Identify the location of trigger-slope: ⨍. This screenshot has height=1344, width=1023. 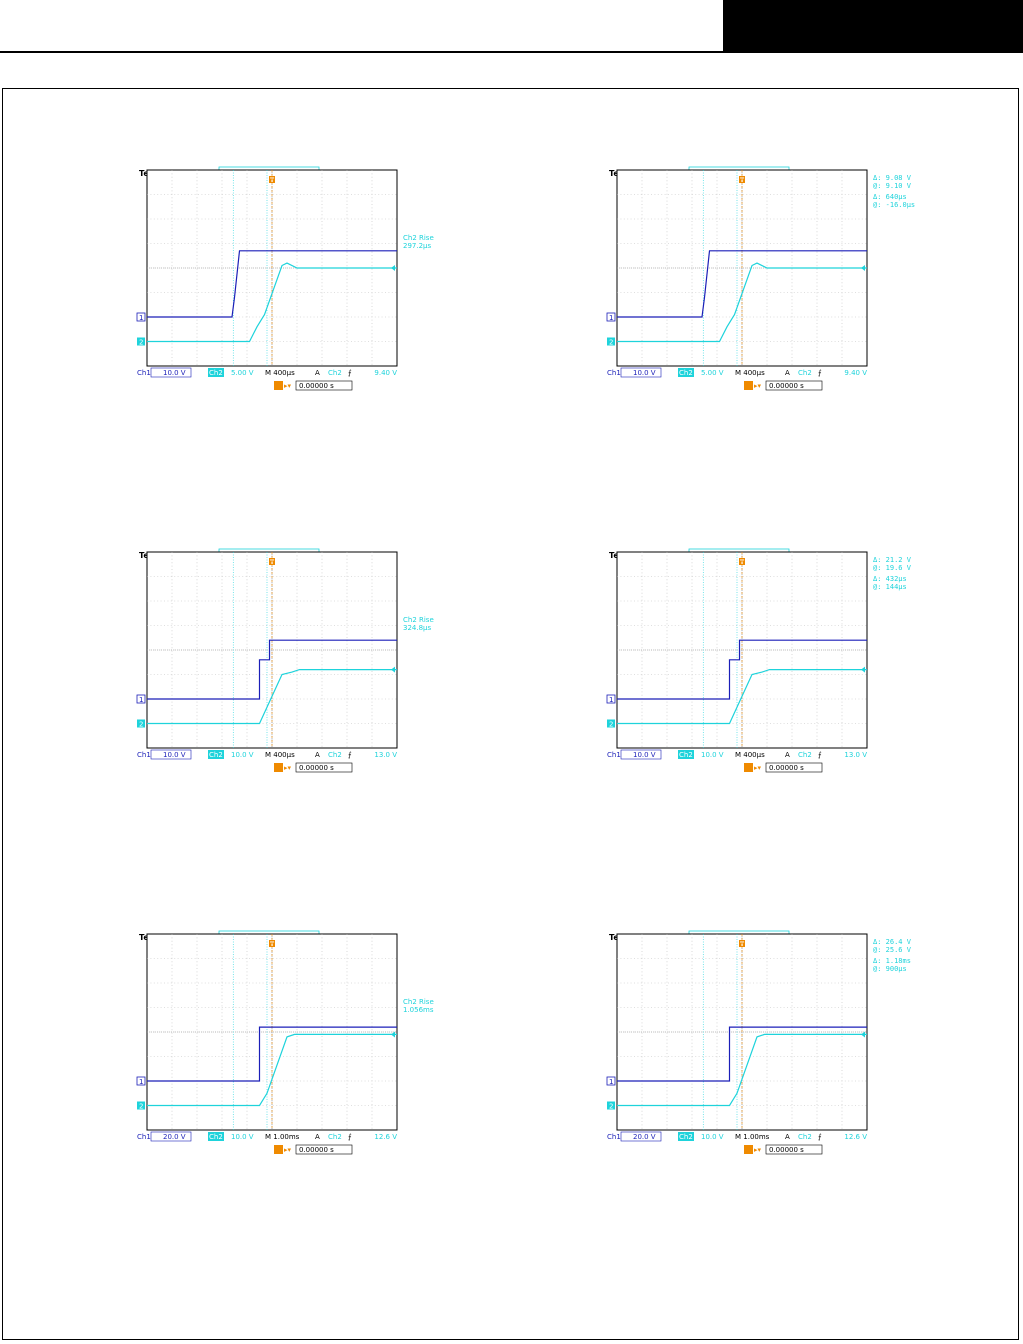
(820, 755).